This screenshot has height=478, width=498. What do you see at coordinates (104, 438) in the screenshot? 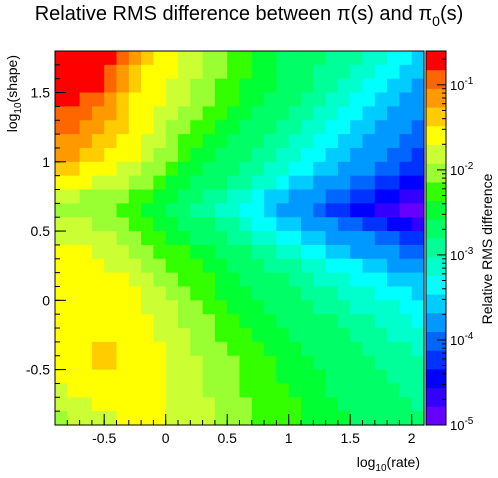
I see `x-tick-label: -0.5` at bounding box center [104, 438].